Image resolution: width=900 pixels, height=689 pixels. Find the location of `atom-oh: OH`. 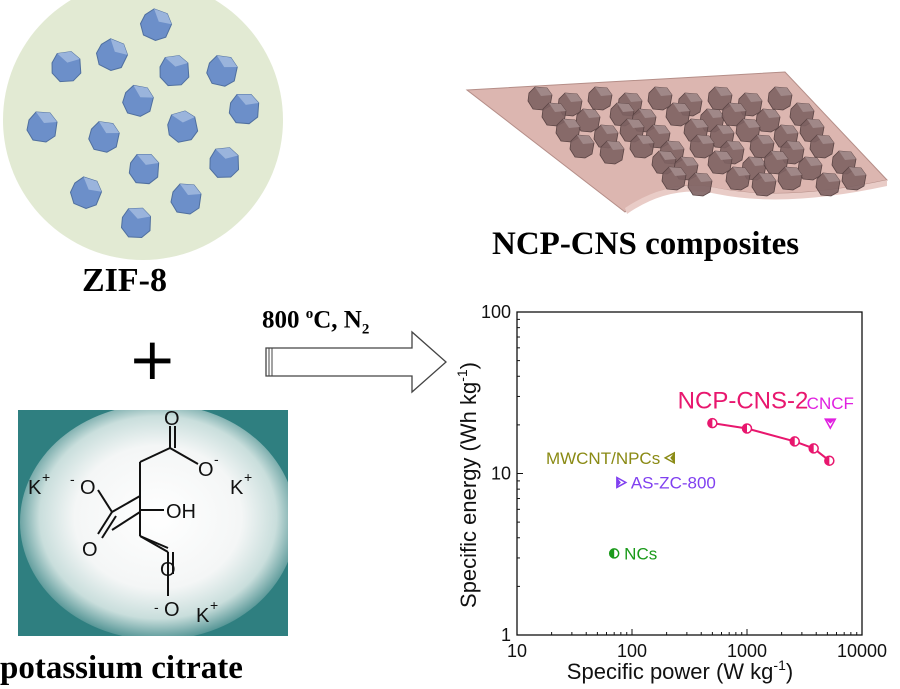

atom-oh: OH is located at coordinates (181, 512).